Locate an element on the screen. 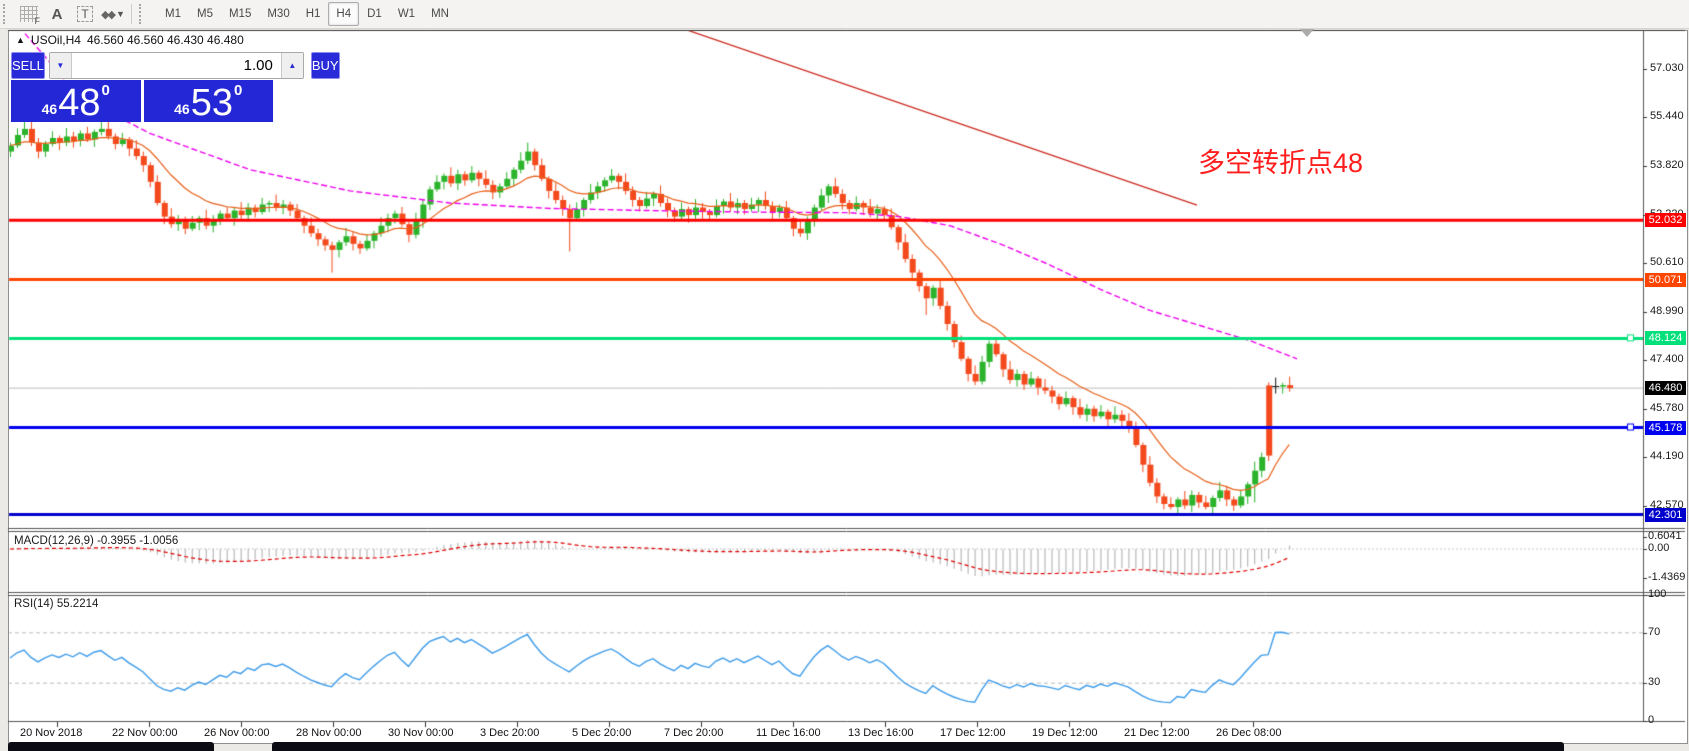  timeframe-group: M1 M5 M15 M30 H1 H4 D1 W1 MN is located at coordinates (307, 14).